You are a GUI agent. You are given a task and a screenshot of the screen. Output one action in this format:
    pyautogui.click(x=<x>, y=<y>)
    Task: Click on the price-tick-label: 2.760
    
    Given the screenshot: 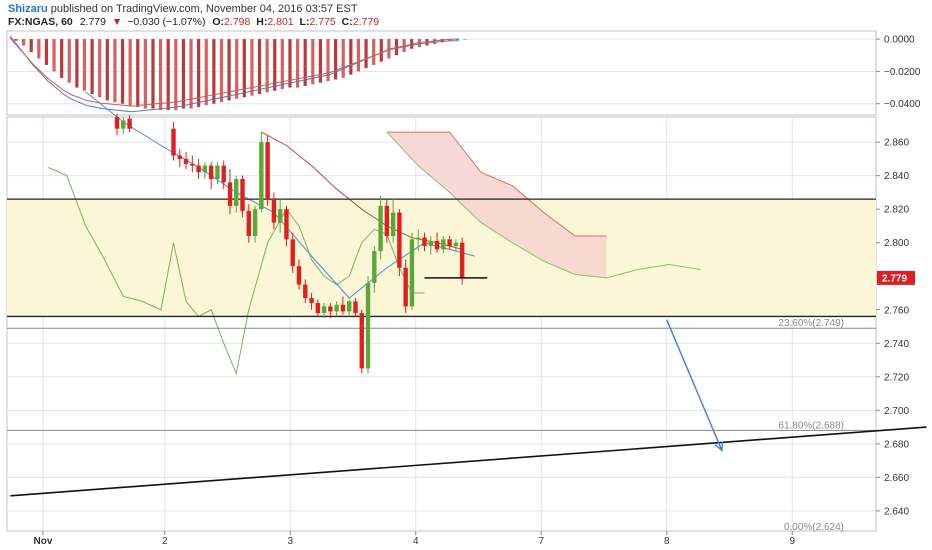 What is the action you would take?
    pyautogui.click(x=896, y=310)
    